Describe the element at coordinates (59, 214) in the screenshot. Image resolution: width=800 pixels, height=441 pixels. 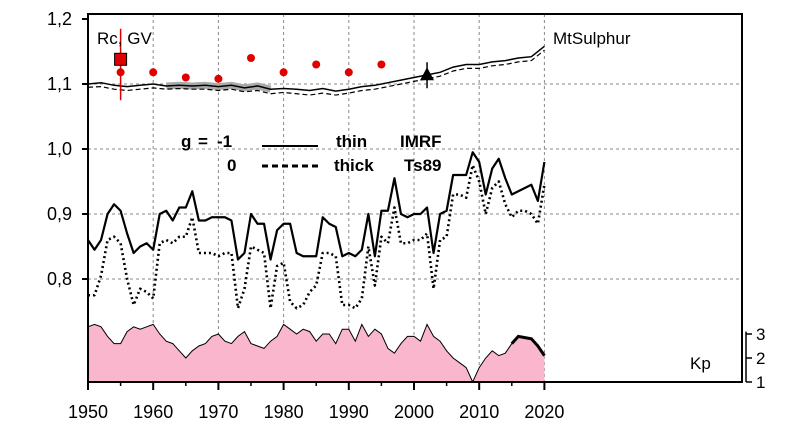
I see `y-tick-label: 0,9` at that location.